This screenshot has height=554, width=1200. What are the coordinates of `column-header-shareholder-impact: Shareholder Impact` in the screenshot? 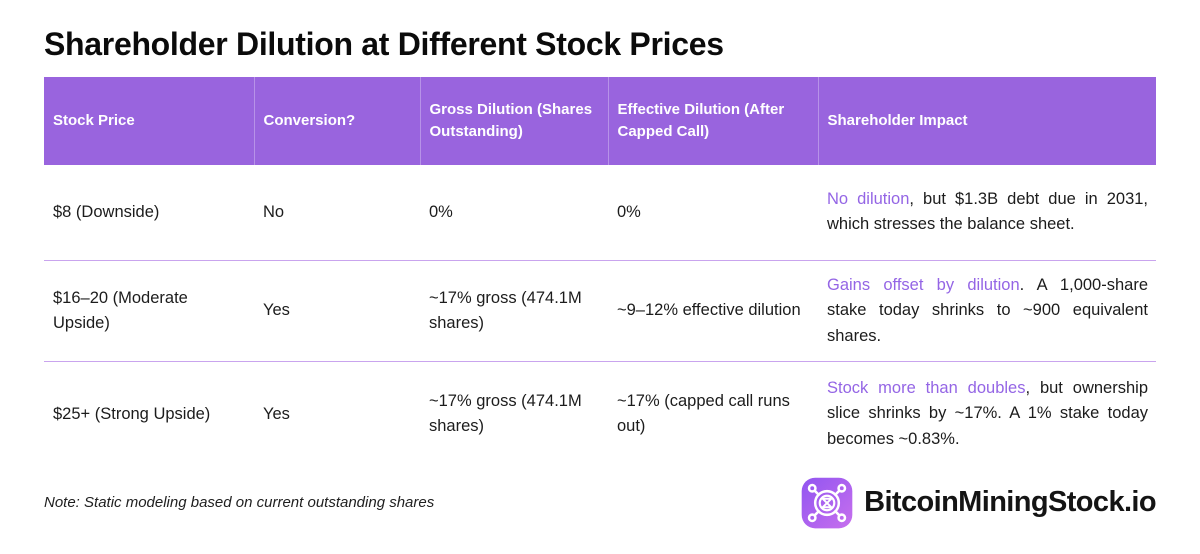 It's located at (986, 121).